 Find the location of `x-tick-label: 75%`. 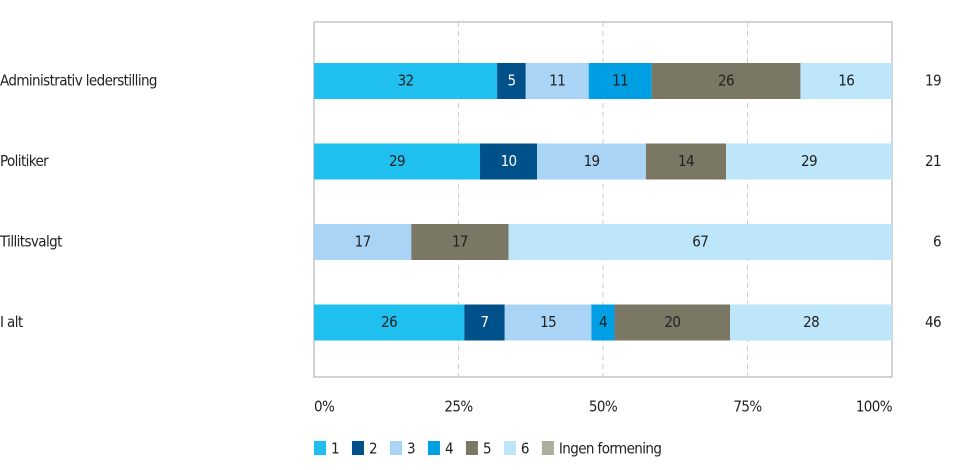

x-tick-label: 75% is located at coordinates (747, 407).